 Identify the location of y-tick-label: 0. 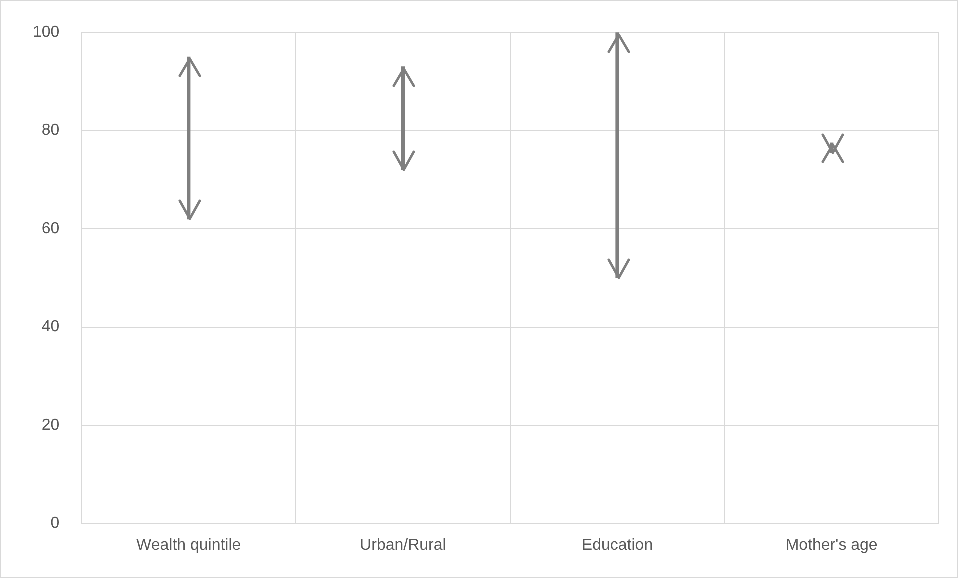
(55, 523).